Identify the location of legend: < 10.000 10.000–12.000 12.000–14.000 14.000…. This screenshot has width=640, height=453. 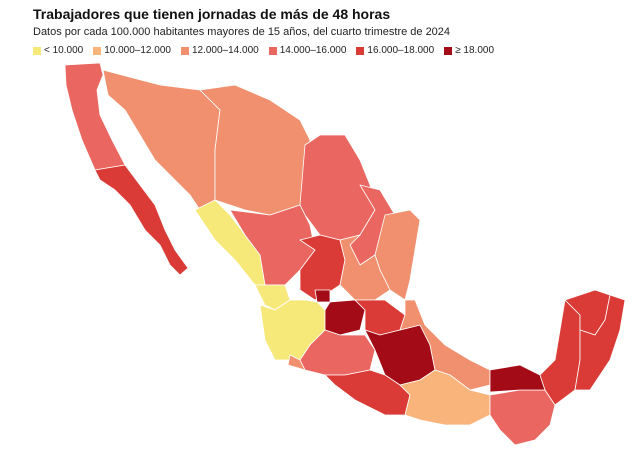
(263, 50).